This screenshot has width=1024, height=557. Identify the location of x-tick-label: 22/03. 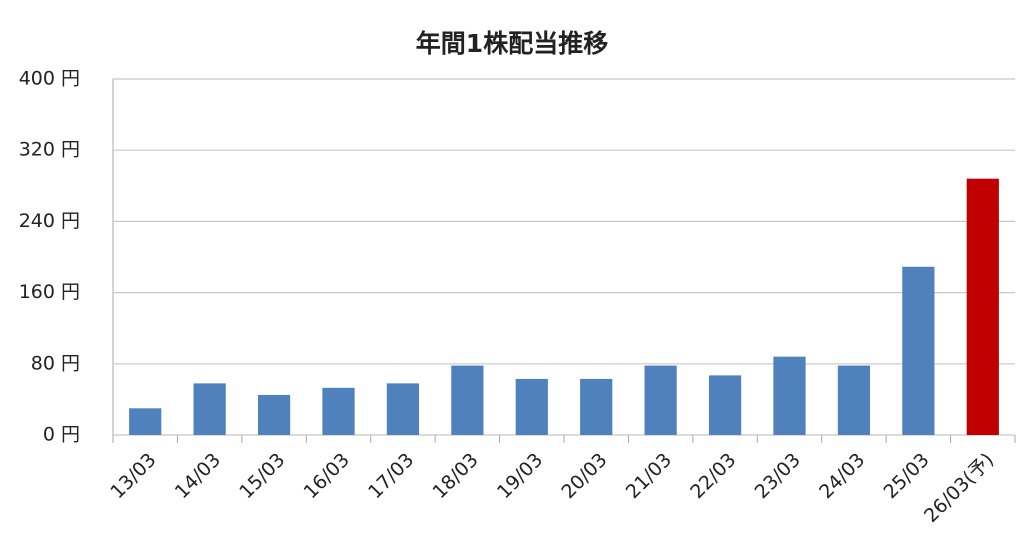
(713, 476).